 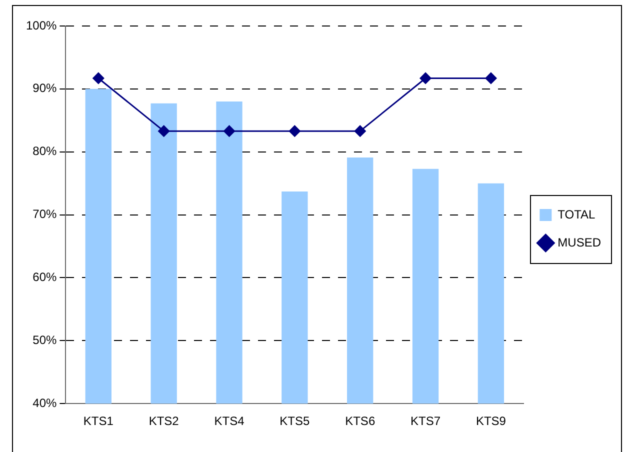 I want to click on y-tick-label: 70%, so click(x=45, y=214).